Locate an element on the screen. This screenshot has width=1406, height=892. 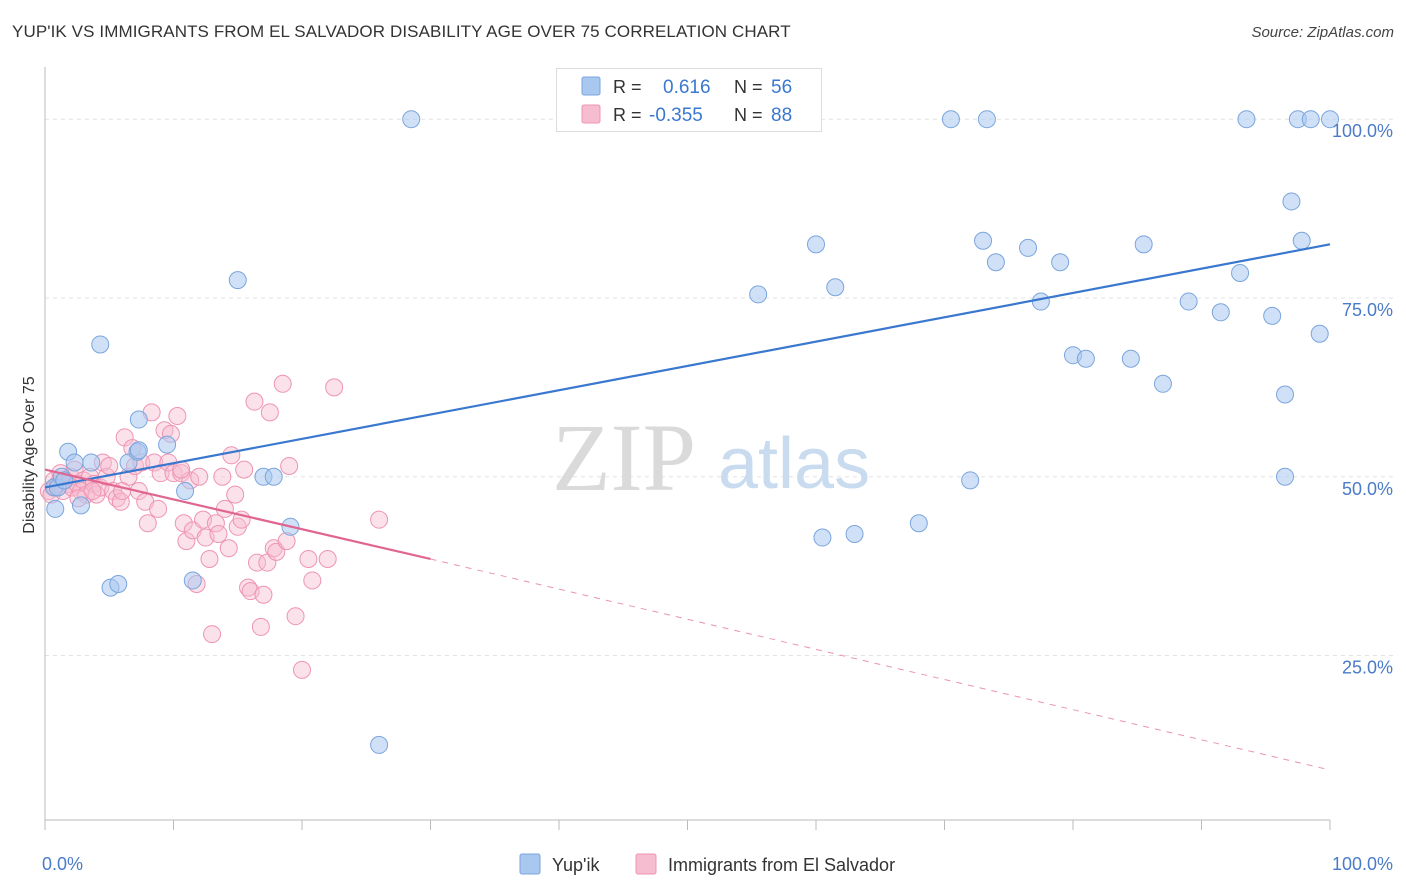
legend-r-label-1: R = is located at coordinates (627, 87).